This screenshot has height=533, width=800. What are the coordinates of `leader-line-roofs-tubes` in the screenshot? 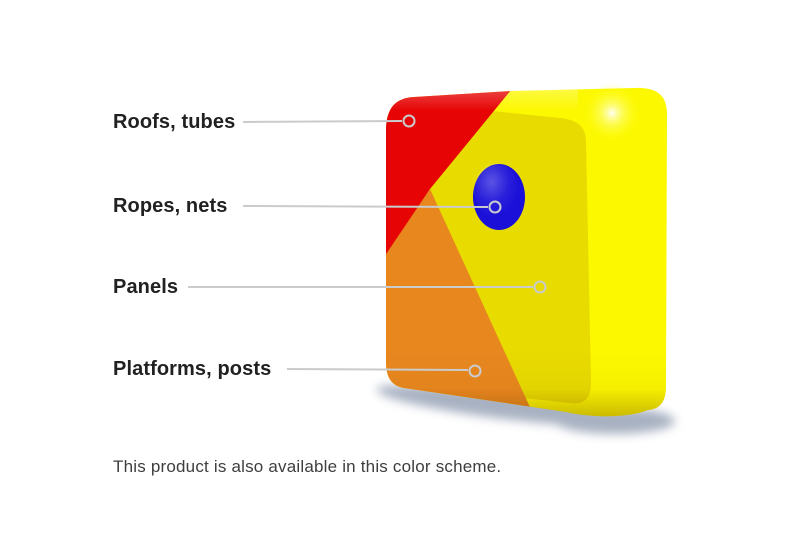 It's located at (322, 121).